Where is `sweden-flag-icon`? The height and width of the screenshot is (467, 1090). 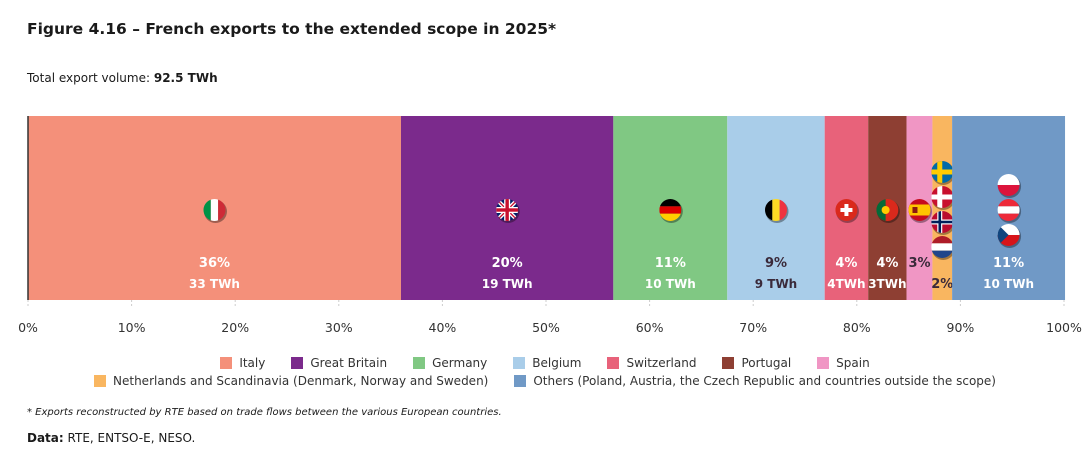
sweden-flag-icon is located at coordinates (942, 172).